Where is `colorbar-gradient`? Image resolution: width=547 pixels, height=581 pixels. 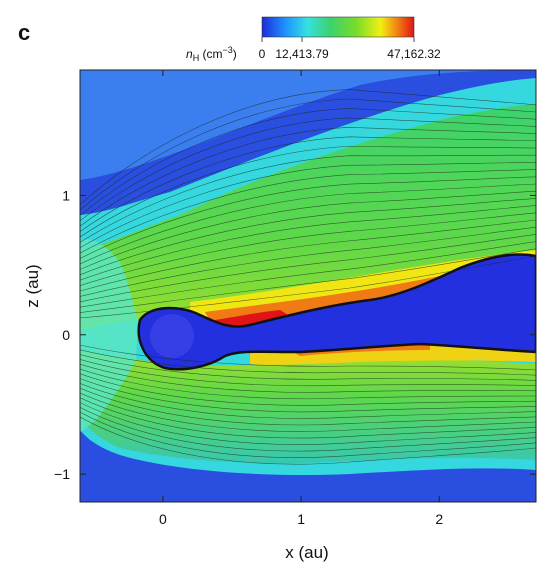 colorbar-gradient is located at coordinates (338, 27).